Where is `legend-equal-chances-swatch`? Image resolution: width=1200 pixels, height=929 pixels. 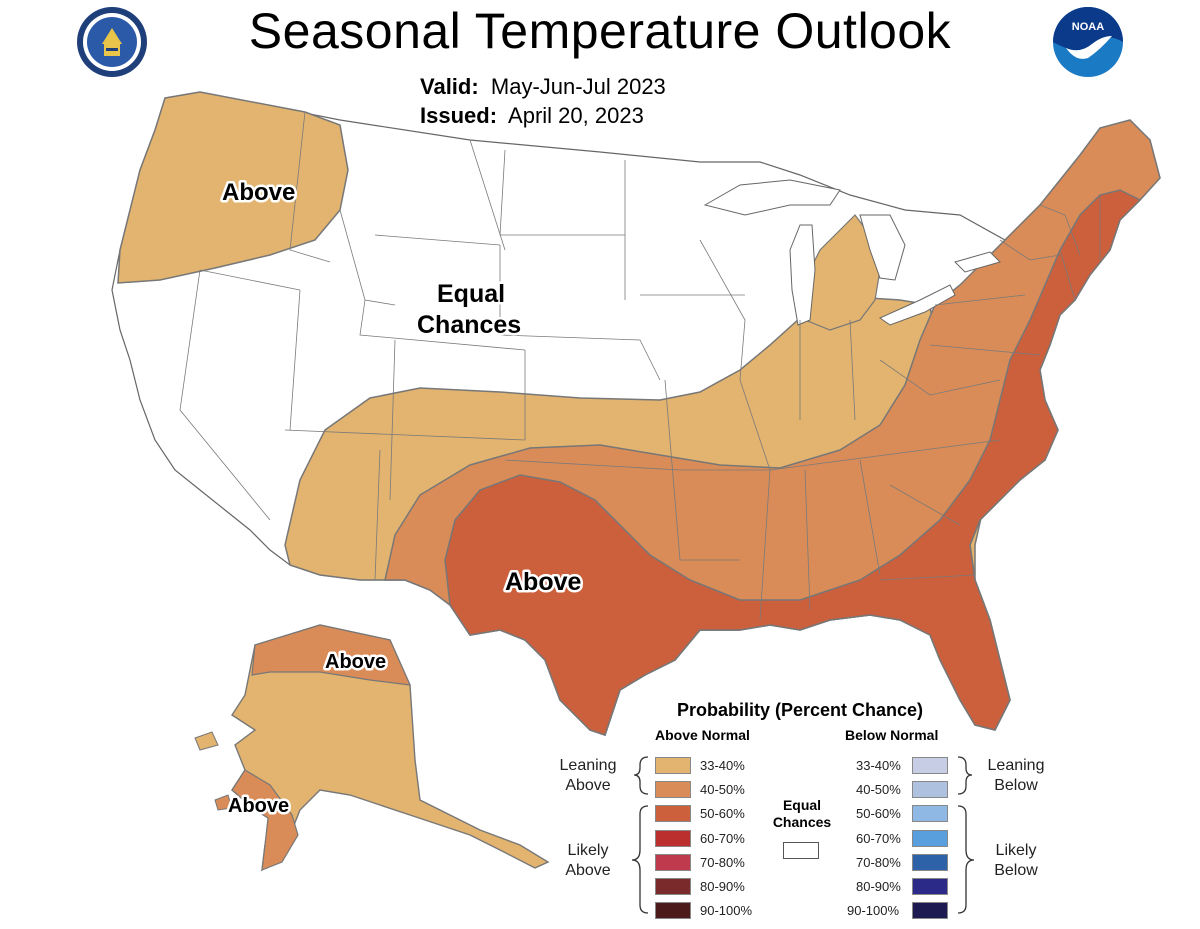 legend-equal-chances-swatch is located at coordinates (801, 850).